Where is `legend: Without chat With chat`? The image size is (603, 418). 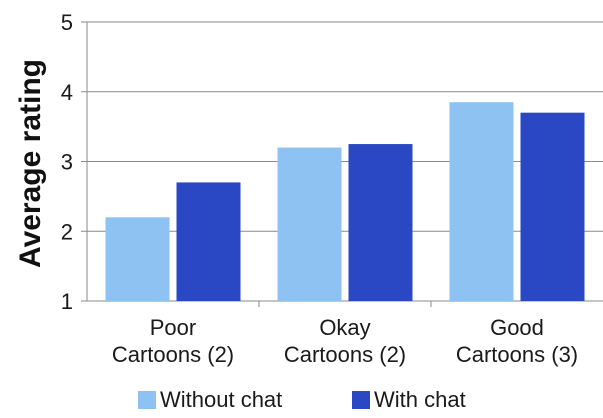
legend: Without chat With chat is located at coordinates (302, 399).